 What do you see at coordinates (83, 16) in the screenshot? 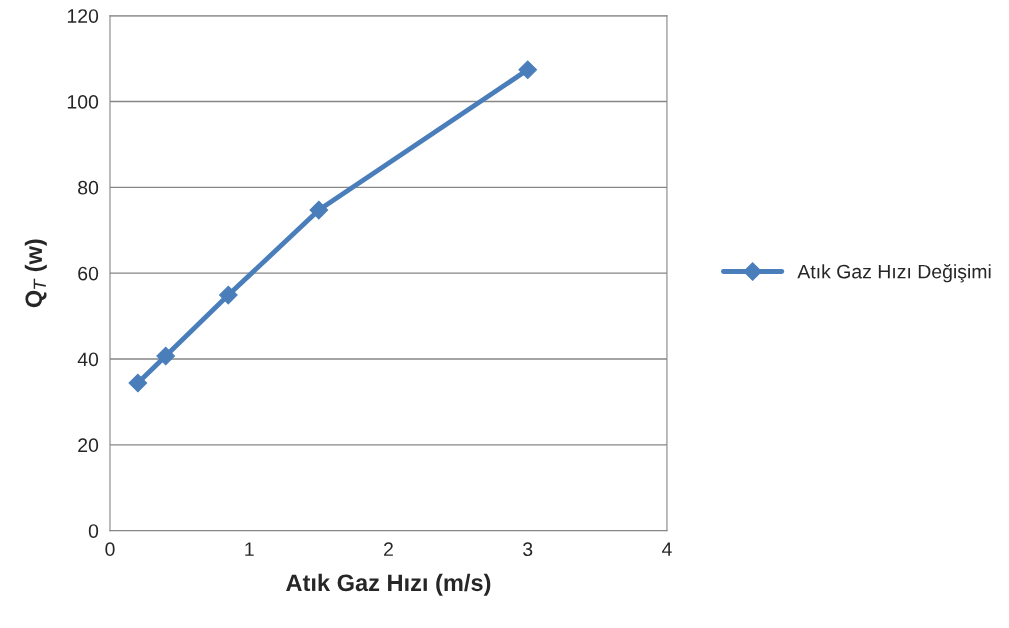
I see `y-tick-label: 120` at bounding box center [83, 16].